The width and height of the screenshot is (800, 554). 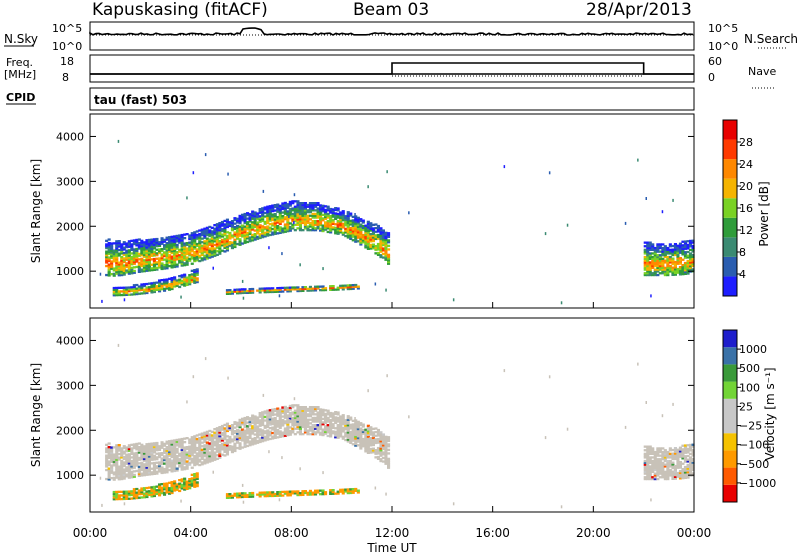 I want to click on freq-tick-bottom: 8, so click(x=65, y=77).